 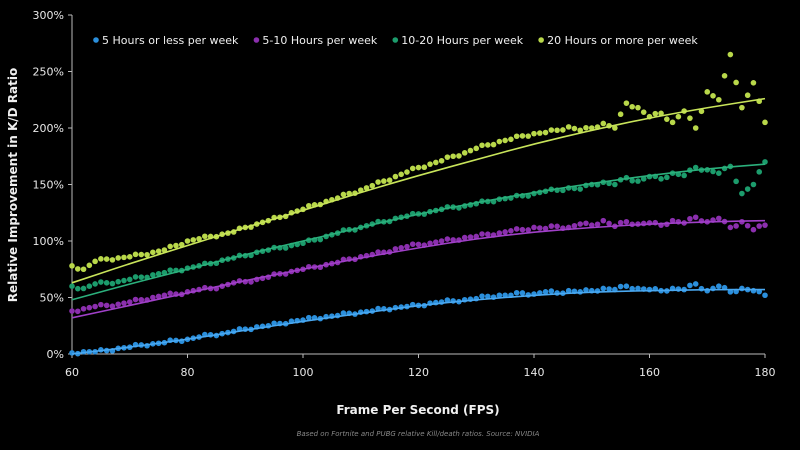 What do you see at coordinates (417, 410) in the screenshot?
I see `x-axis-title: Frame Per Second (FPS)` at bounding box center [417, 410].